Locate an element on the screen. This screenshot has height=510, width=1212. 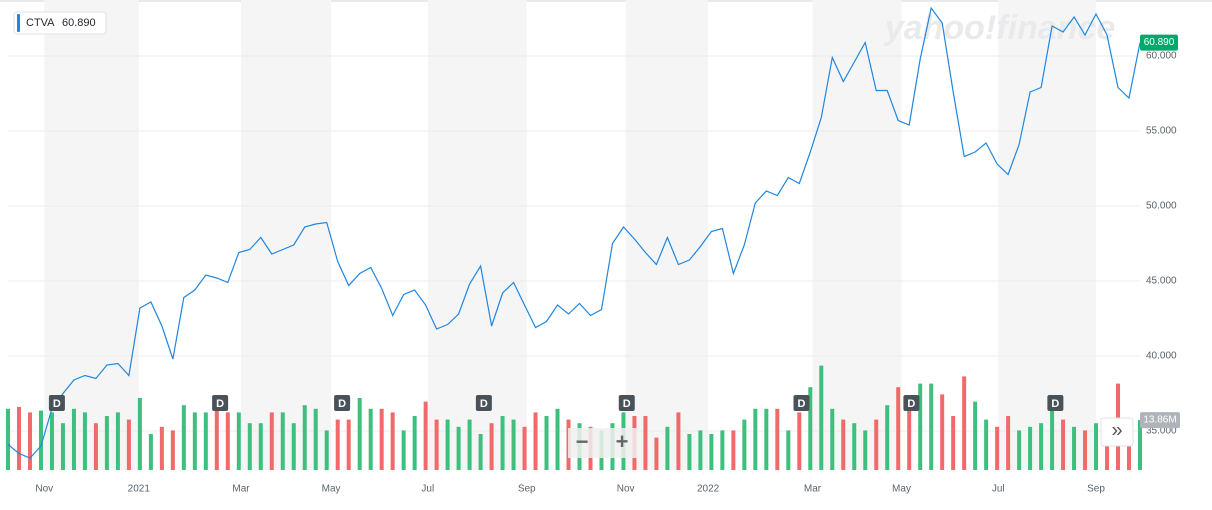
x-tick-label: Jul is located at coordinates (998, 489).